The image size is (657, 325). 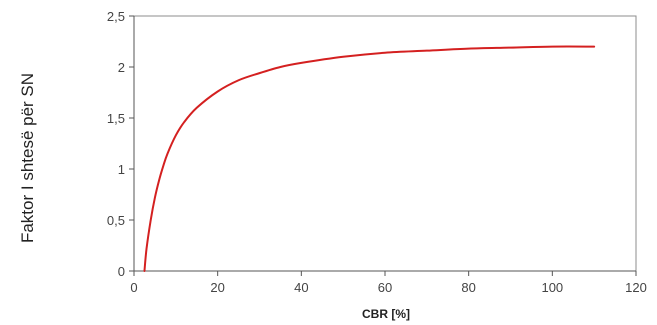 I want to click on y-tick-label: 1, so click(x=121, y=169).